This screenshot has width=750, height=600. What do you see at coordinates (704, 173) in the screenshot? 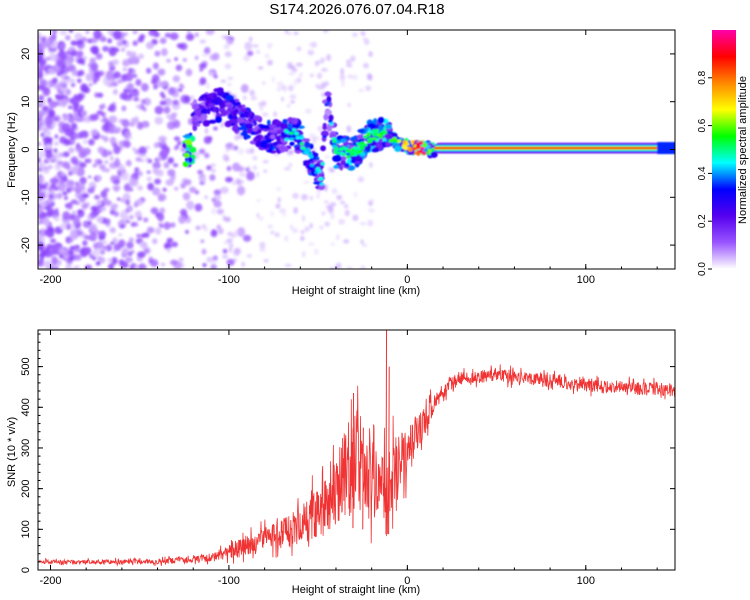
I see `colorbar-ticks: 0.0 0.2 0.4 0.6 0.8` at bounding box center [704, 173].